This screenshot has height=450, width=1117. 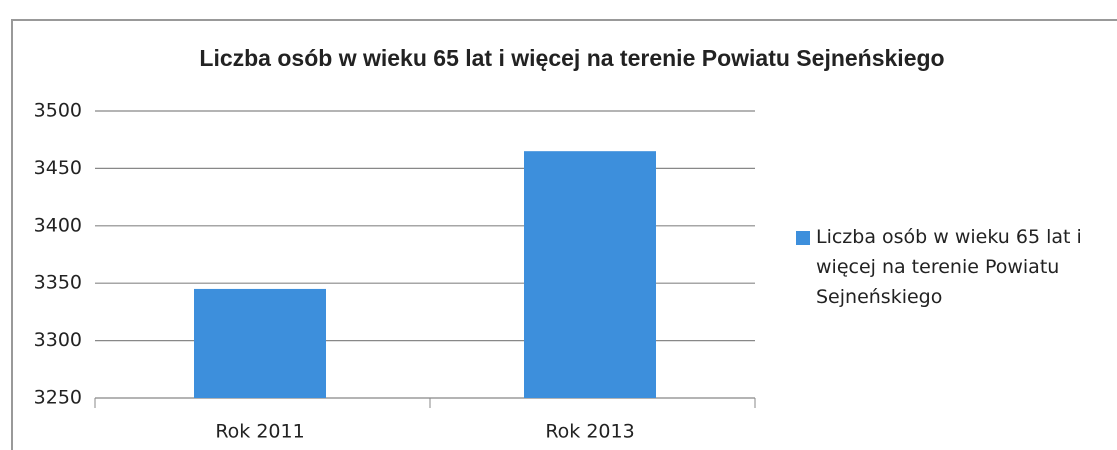 What do you see at coordinates (58, 398) in the screenshot?
I see `y-tick-label: 3250` at bounding box center [58, 398].